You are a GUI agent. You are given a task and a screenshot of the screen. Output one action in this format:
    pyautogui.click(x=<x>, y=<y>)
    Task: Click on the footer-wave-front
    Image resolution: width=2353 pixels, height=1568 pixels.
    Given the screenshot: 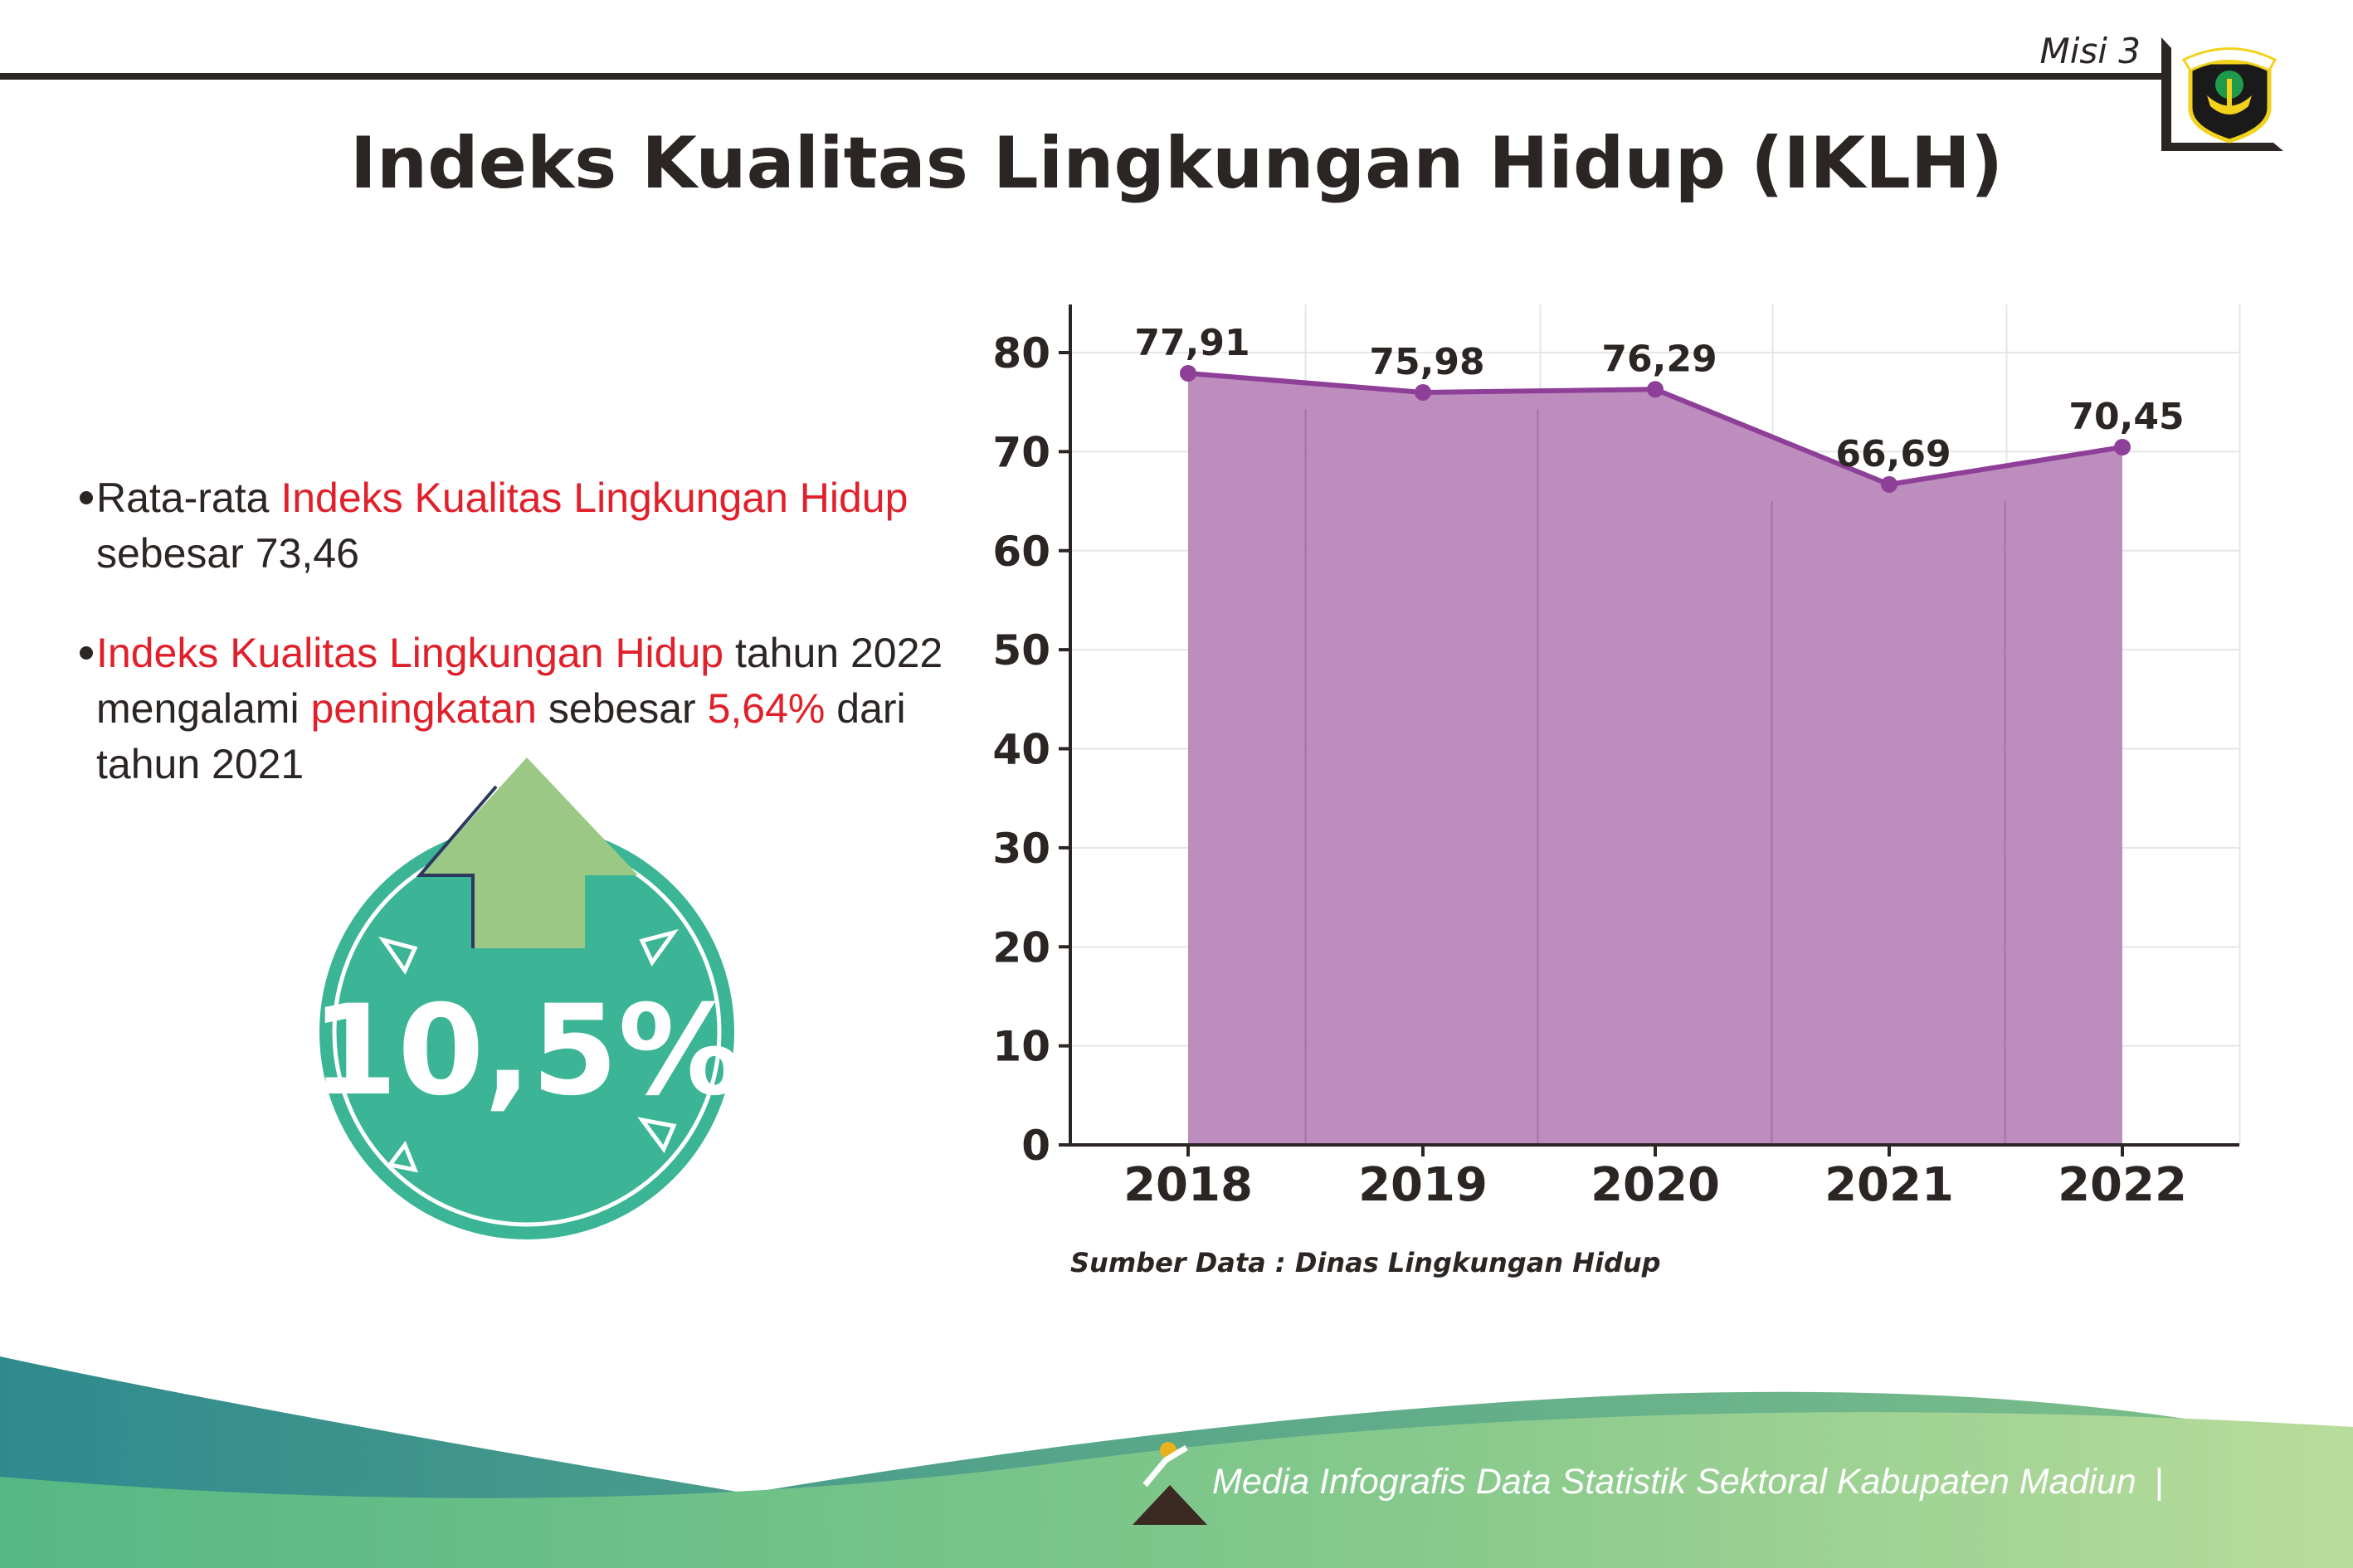 What is the action you would take?
    pyautogui.click(x=1176, y=1490)
    